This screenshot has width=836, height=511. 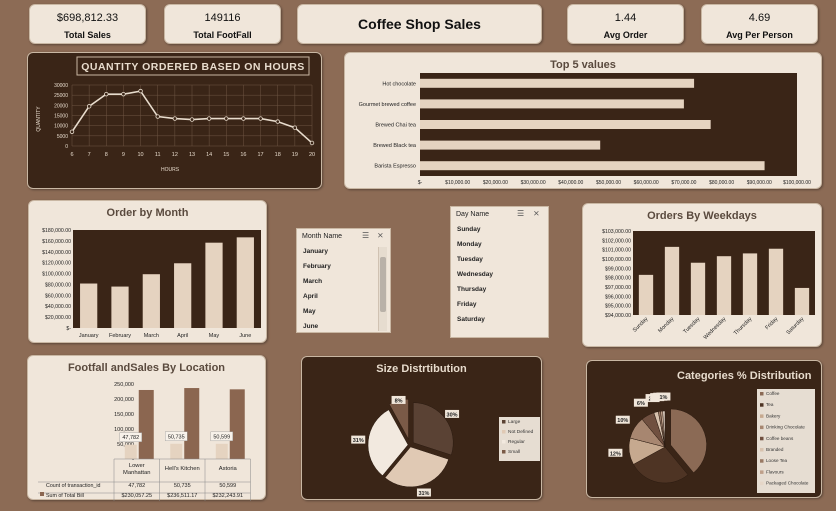 What do you see at coordinates (58, 285) in the screenshot?
I see `y-tick-label: $80,000.00` at bounding box center [58, 285].